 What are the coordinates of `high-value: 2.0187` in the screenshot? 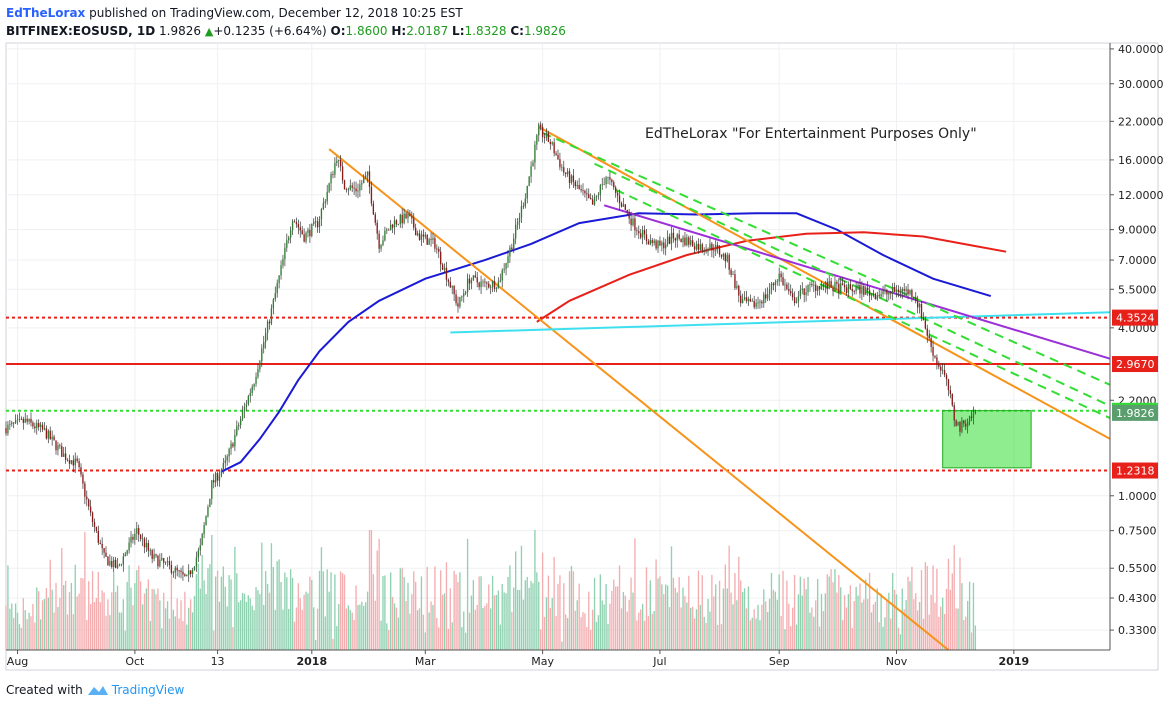 It's located at (427, 31).